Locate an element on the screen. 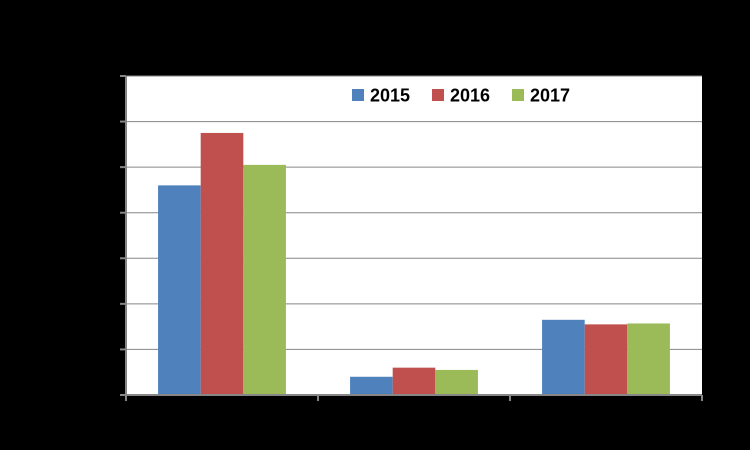  legend-label-2016: 2016 is located at coordinates (470, 96).